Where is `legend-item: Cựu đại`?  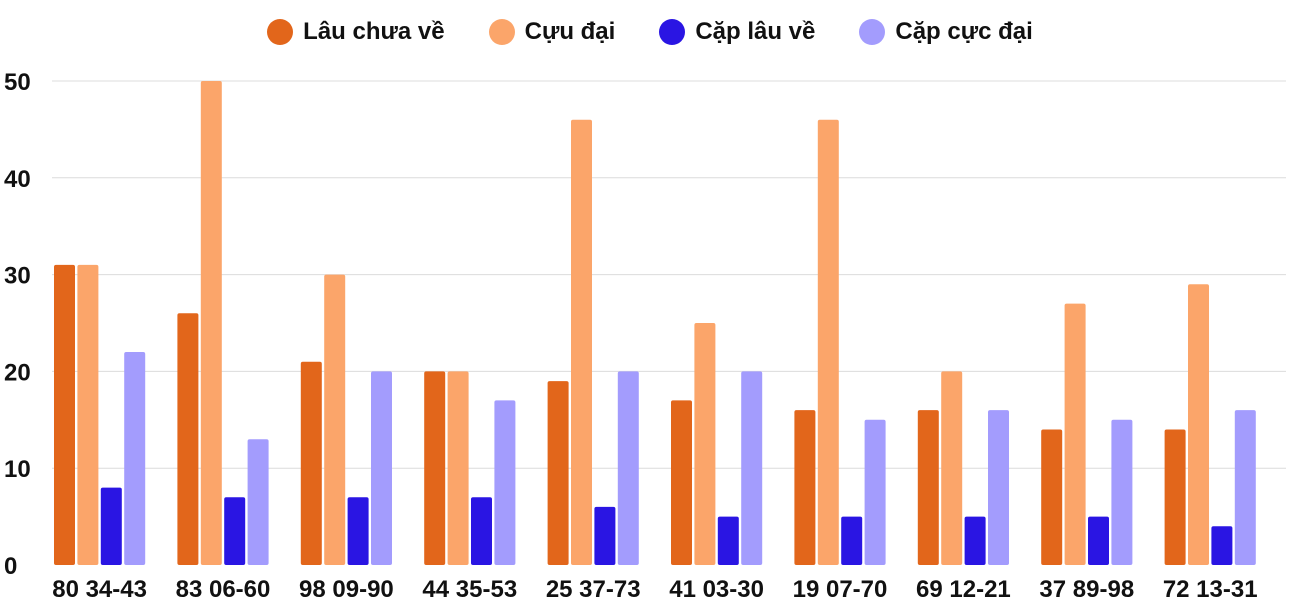 legend-item: Cựu đại is located at coordinates (552, 32).